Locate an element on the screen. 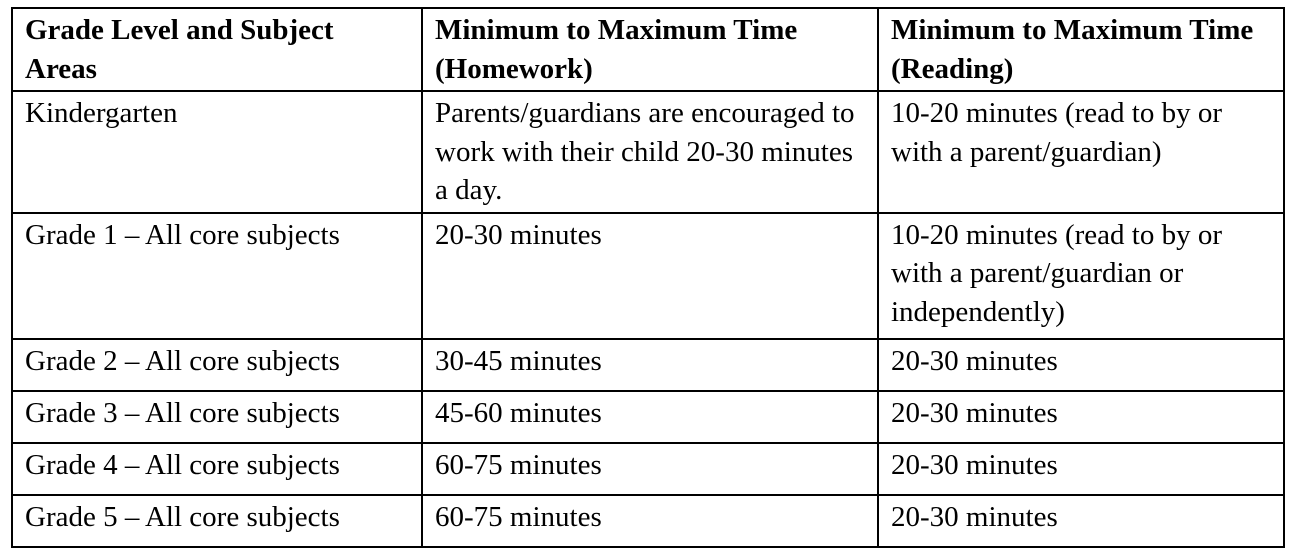  cell-grade: Grade 3 – All core subjects is located at coordinates (217, 417).